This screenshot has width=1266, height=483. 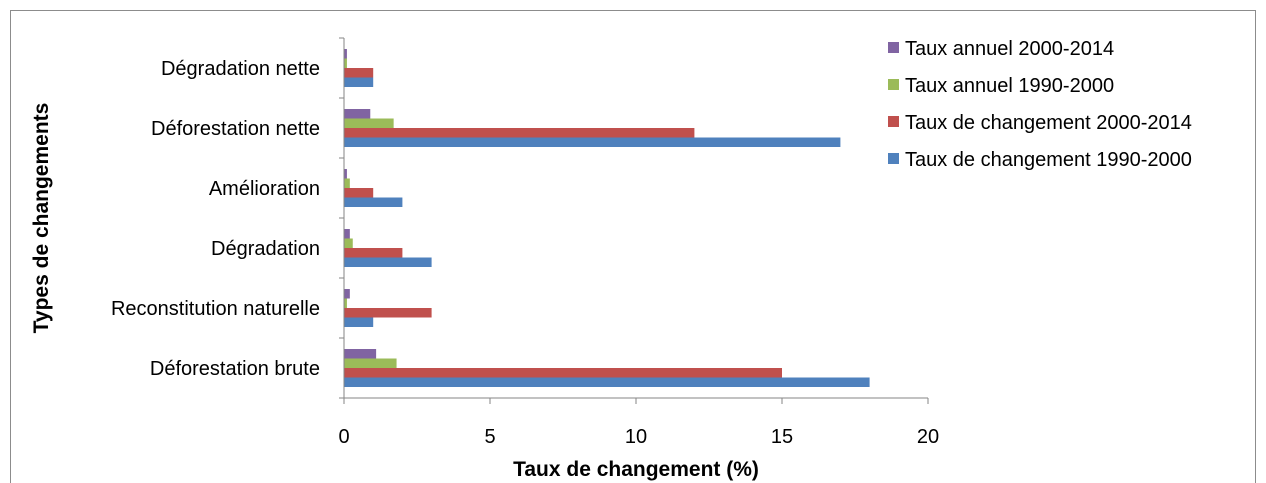 I want to click on legend-label-4: Taux annuel 2000-2014, so click(x=1009, y=49).